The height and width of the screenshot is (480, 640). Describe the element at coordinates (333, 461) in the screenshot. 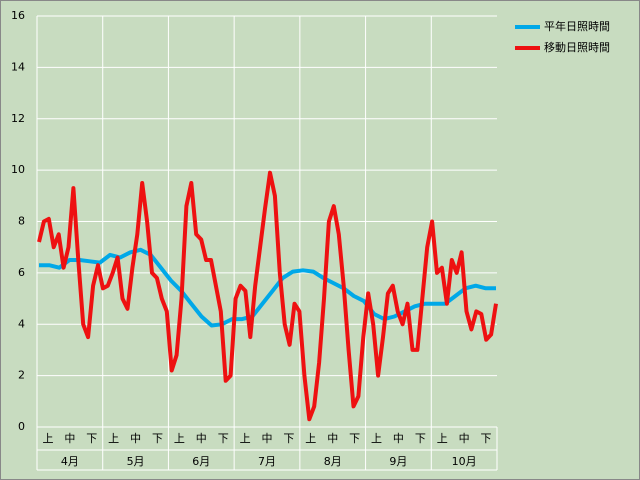

I see `month-label: 8月` at that location.